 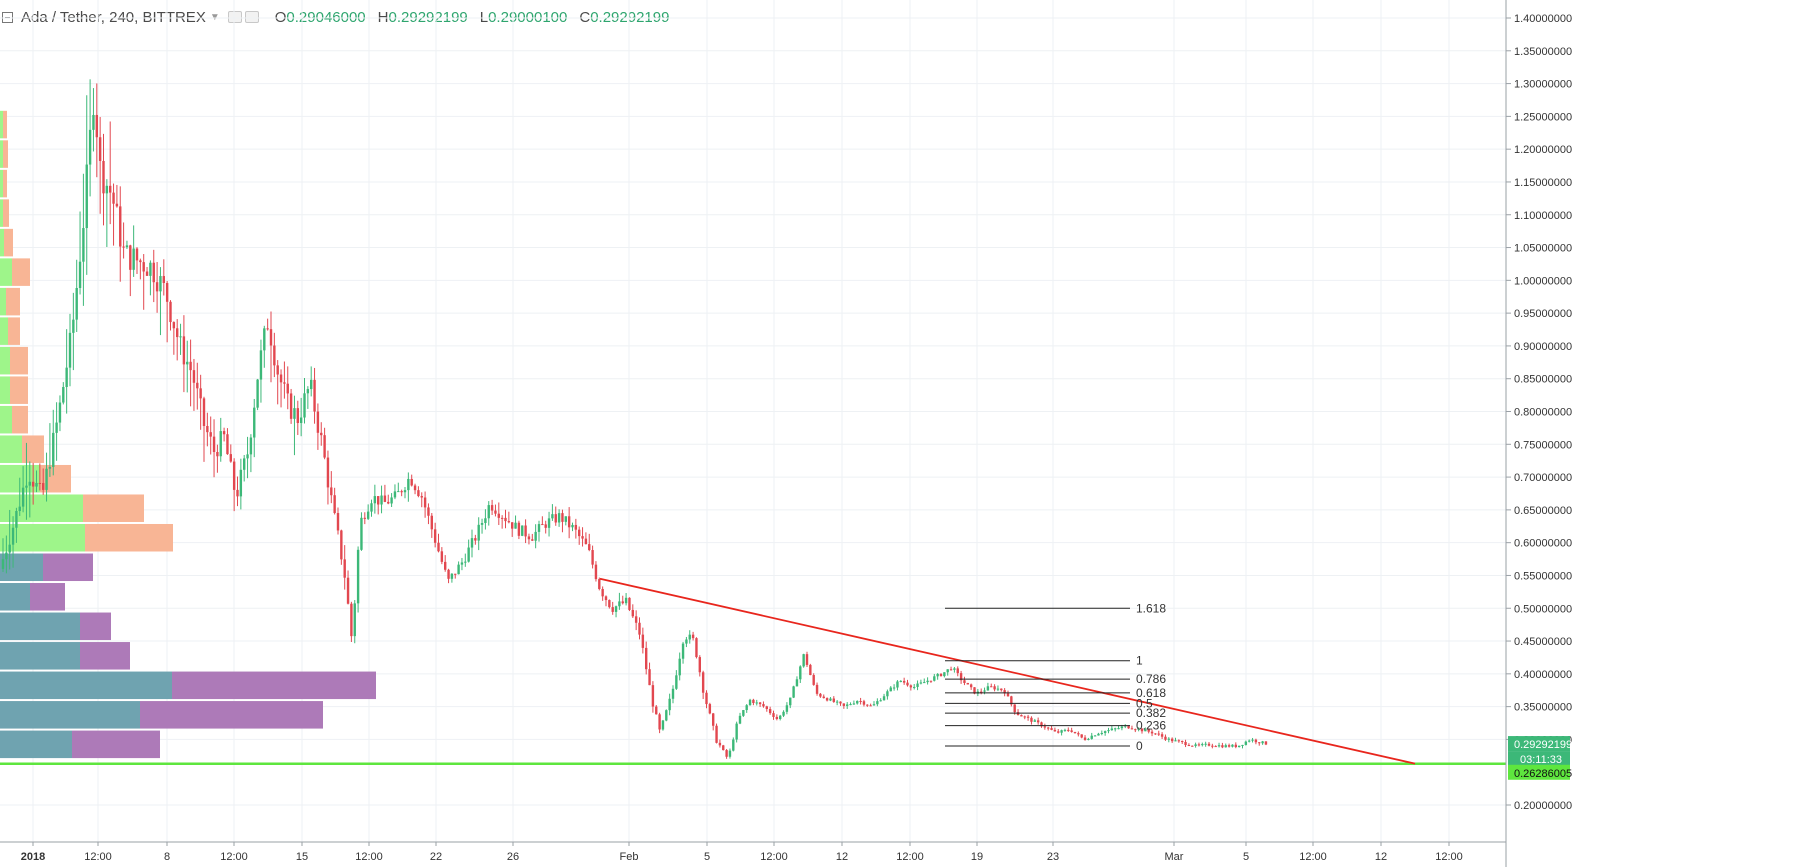 What do you see at coordinates (1543, 511) in the screenshot?
I see `price-tick-label: 0.65000000` at bounding box center [1543, 511].